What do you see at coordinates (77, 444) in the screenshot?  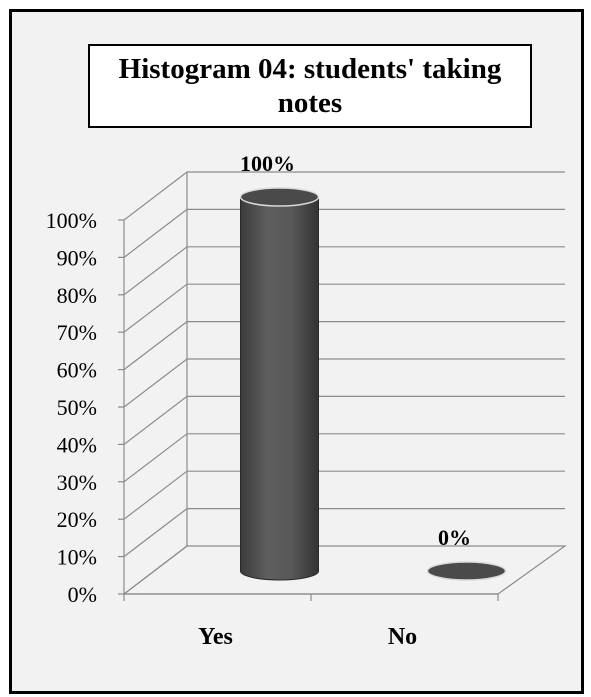 I see `y-tick-label: 40%` at bounding box center [77, 444].